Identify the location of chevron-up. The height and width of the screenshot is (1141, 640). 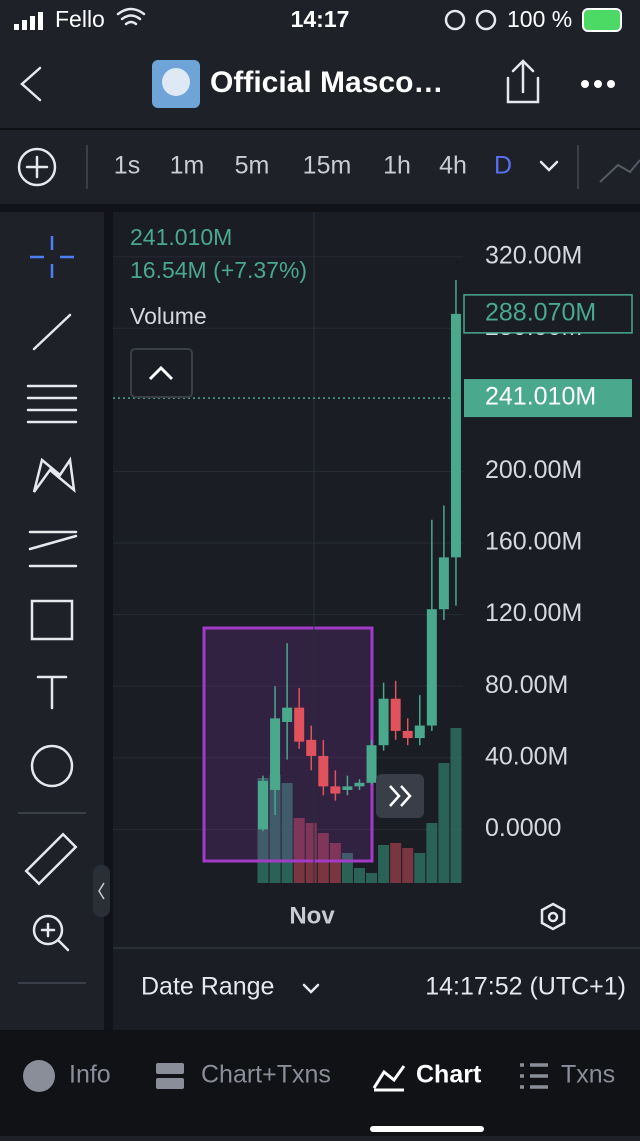
(161, 373).